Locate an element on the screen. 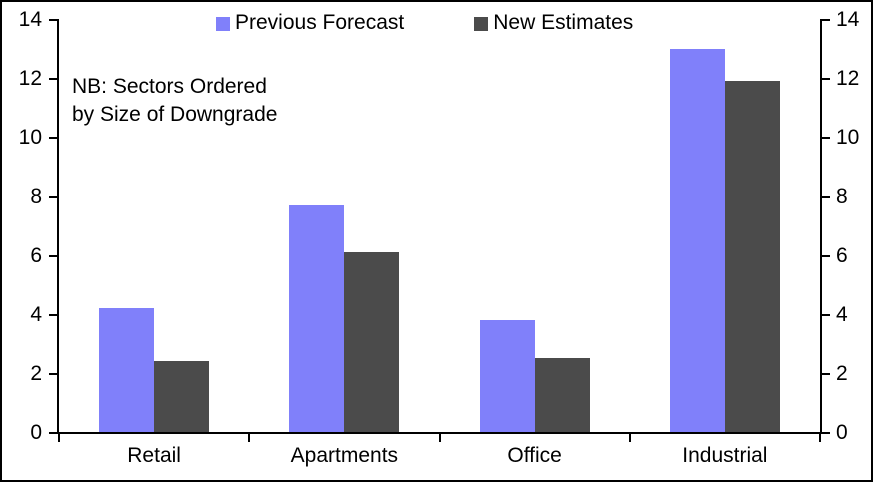 This screenshot has width=873, height=482. chart-note-line-2: by Size of Downgrade is located at coordinates (175, 114).